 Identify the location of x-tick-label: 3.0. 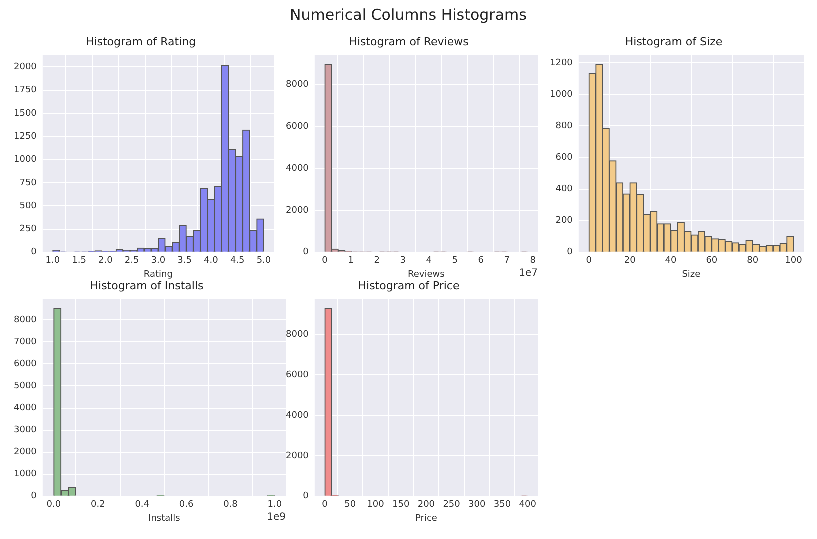
(158, 261).